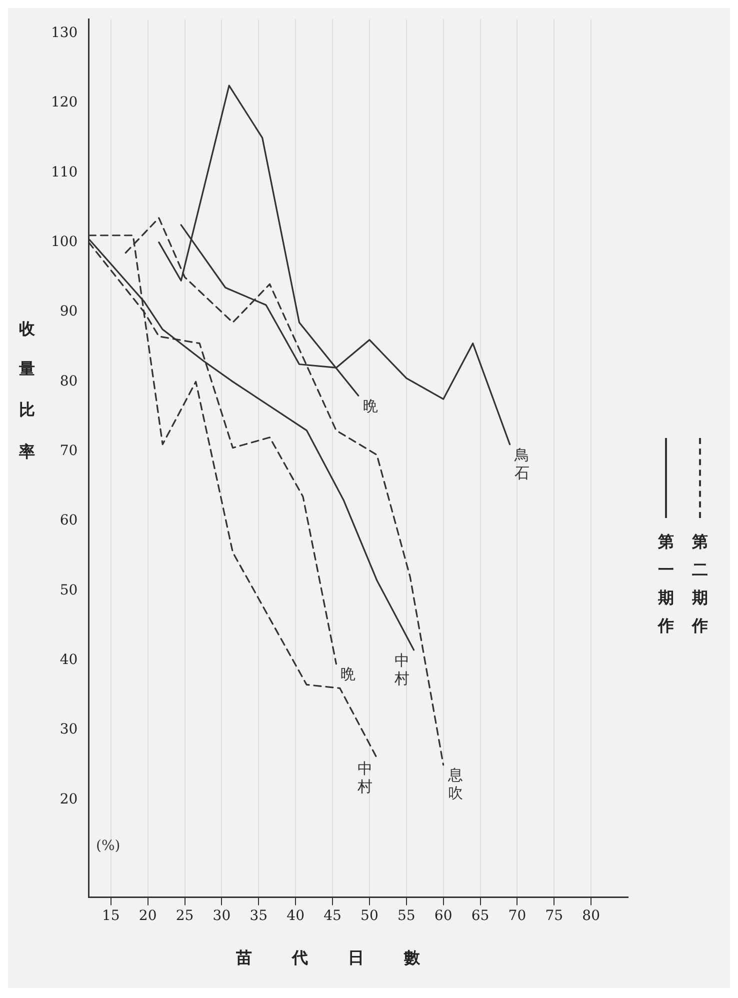 The image size is (738, 998). What do you see at coordinates (147, 916) in the screenshot?
I see `x-tick-label: 20` at bounding box center [147, 916].